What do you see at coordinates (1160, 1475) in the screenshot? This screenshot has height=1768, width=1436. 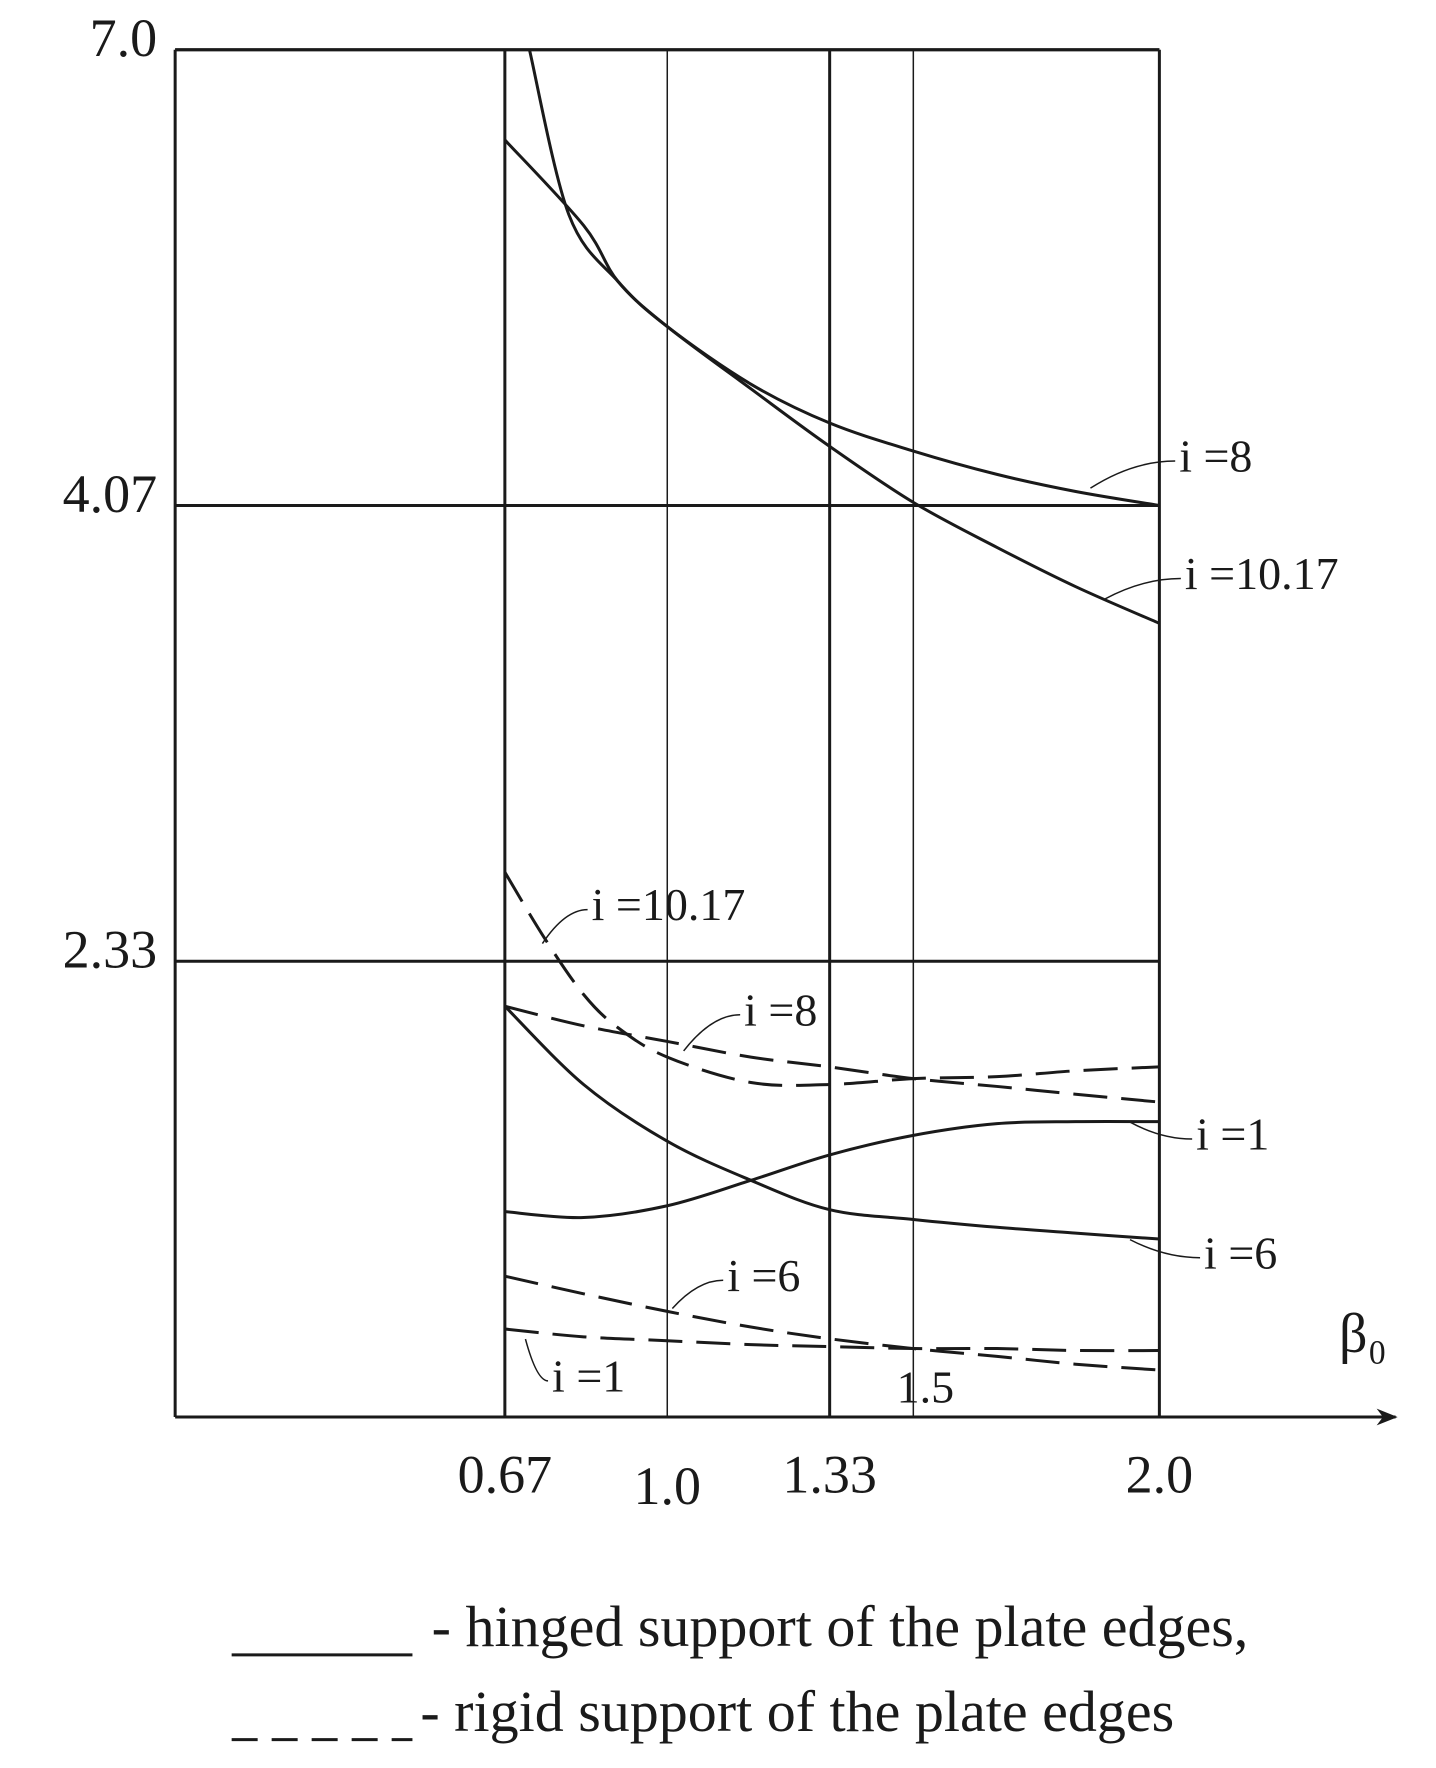 I see `x-tick-label: 2.0` at bounding box center [1160, 1475].